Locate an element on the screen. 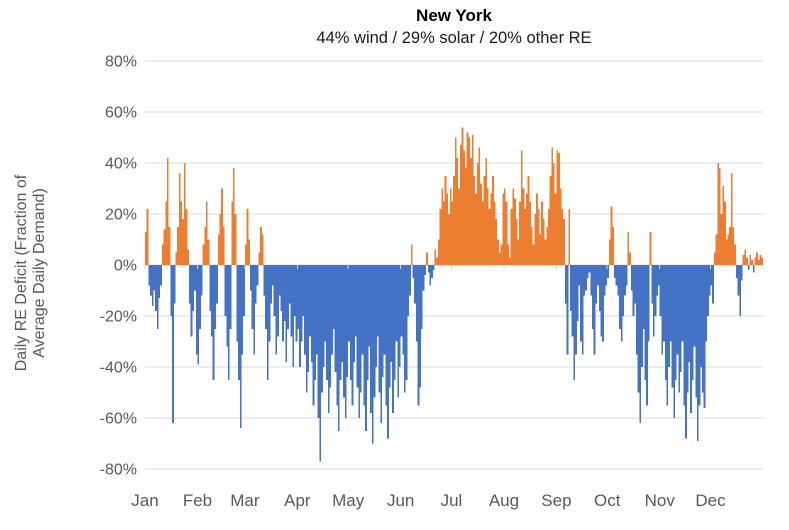 Image resolution: width=789 pixels, height=530 pixels. y-axis-tick-labels: 80% 60% 40% 20% 0% -20% -40% -60% -80% is located at coordinates (118, 266).